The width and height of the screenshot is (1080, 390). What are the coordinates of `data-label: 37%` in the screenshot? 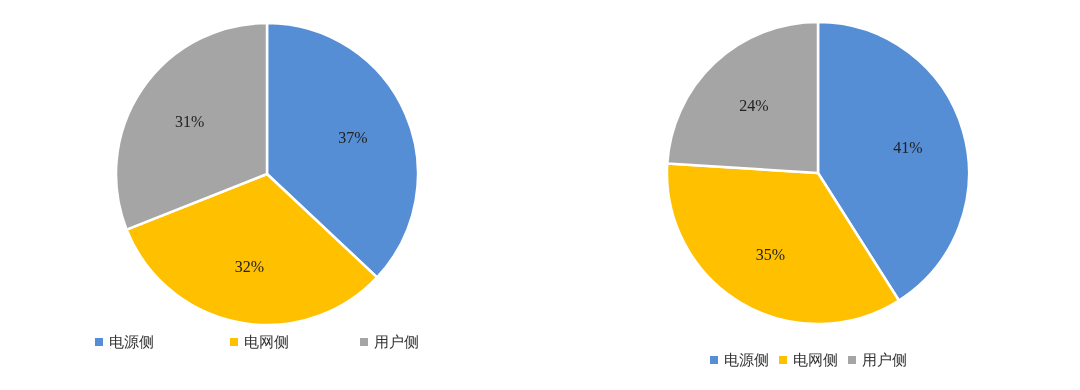 It's located at (353, 137).